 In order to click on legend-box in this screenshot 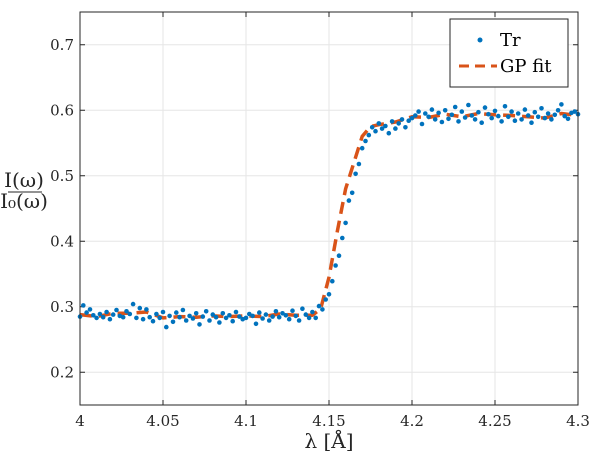, I will do `click(509, 53)`.